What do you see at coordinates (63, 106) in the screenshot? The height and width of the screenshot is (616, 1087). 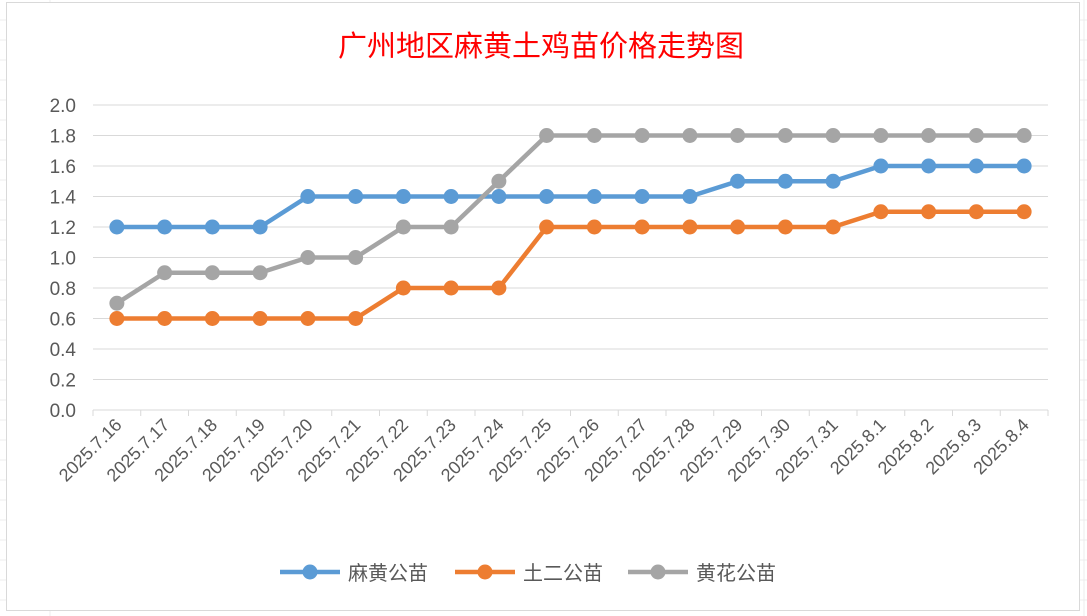 I see `y-tick-label: 2.0` at bounding box center [63, 106].